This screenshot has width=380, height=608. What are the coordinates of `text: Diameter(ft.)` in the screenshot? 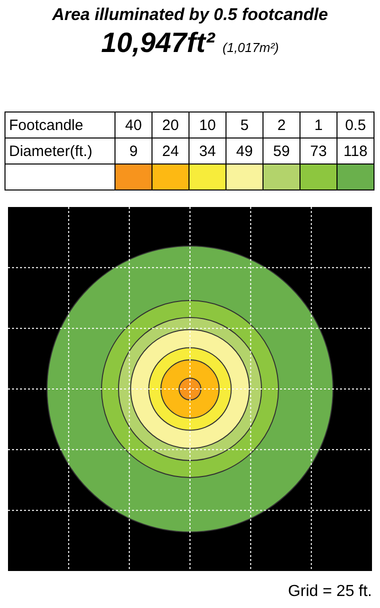 It's located at (50, 151).